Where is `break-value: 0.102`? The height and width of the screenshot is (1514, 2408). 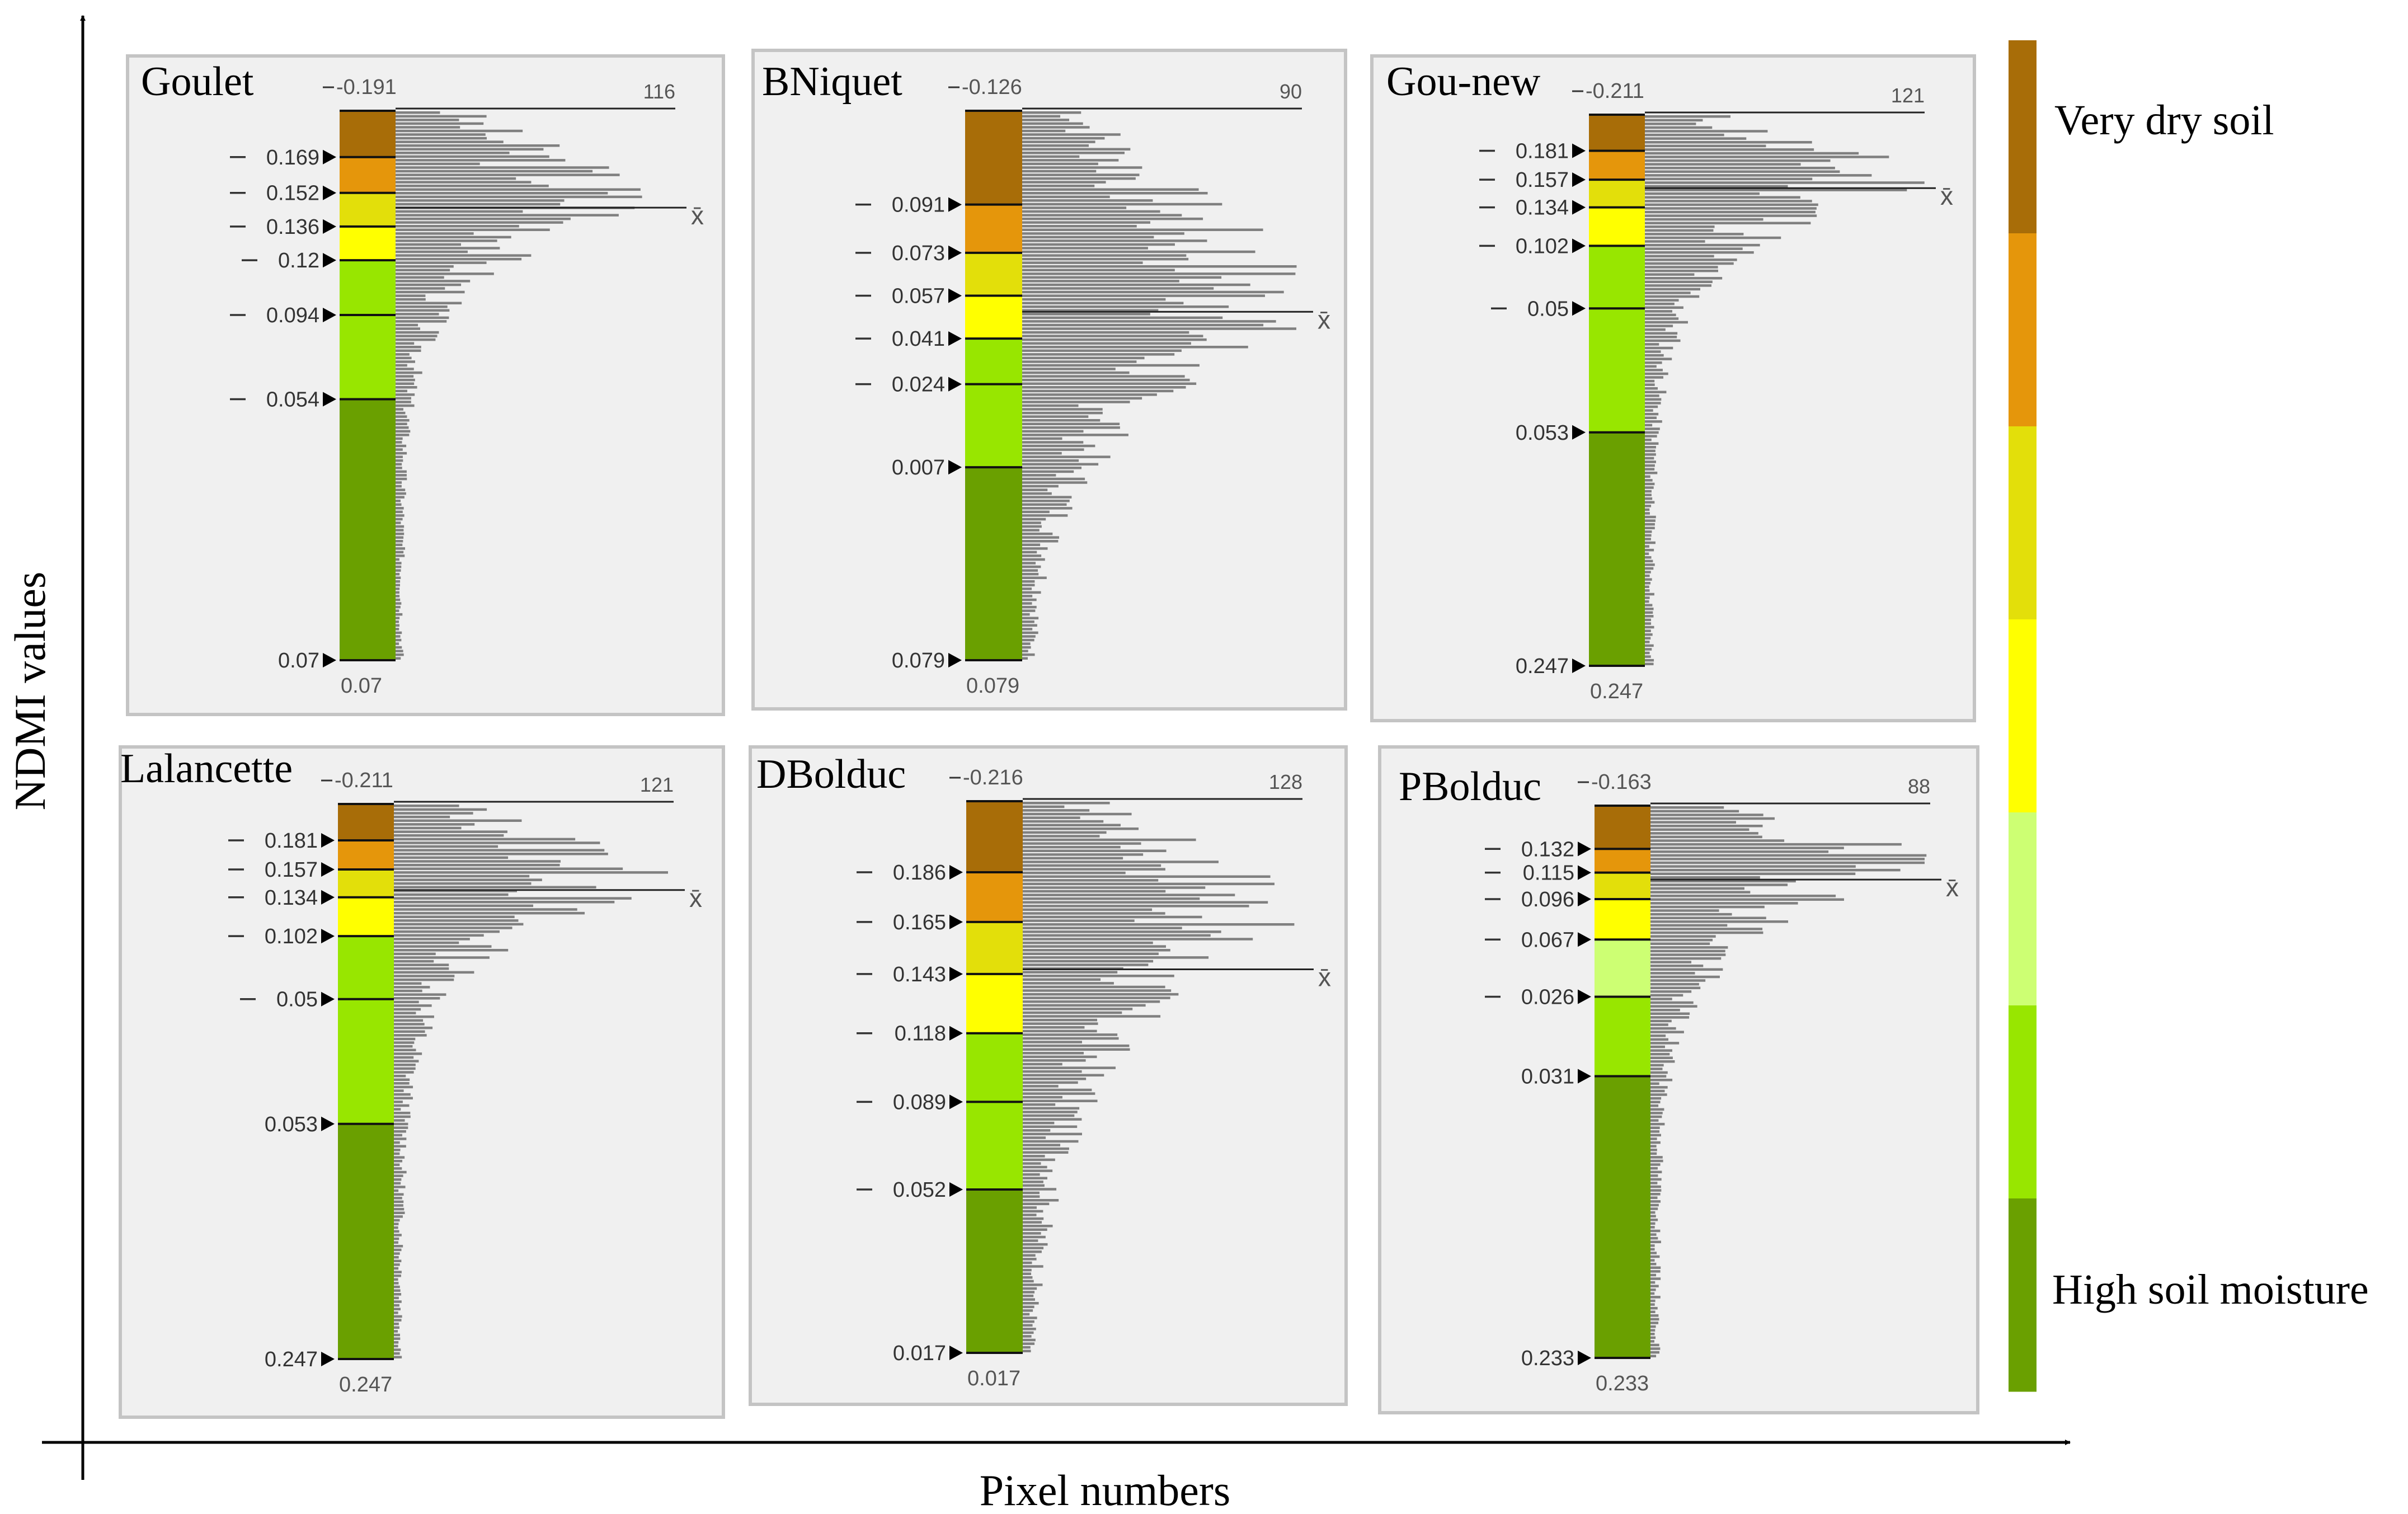
break-value: 0.102 is located at coordinates (1542, 246).